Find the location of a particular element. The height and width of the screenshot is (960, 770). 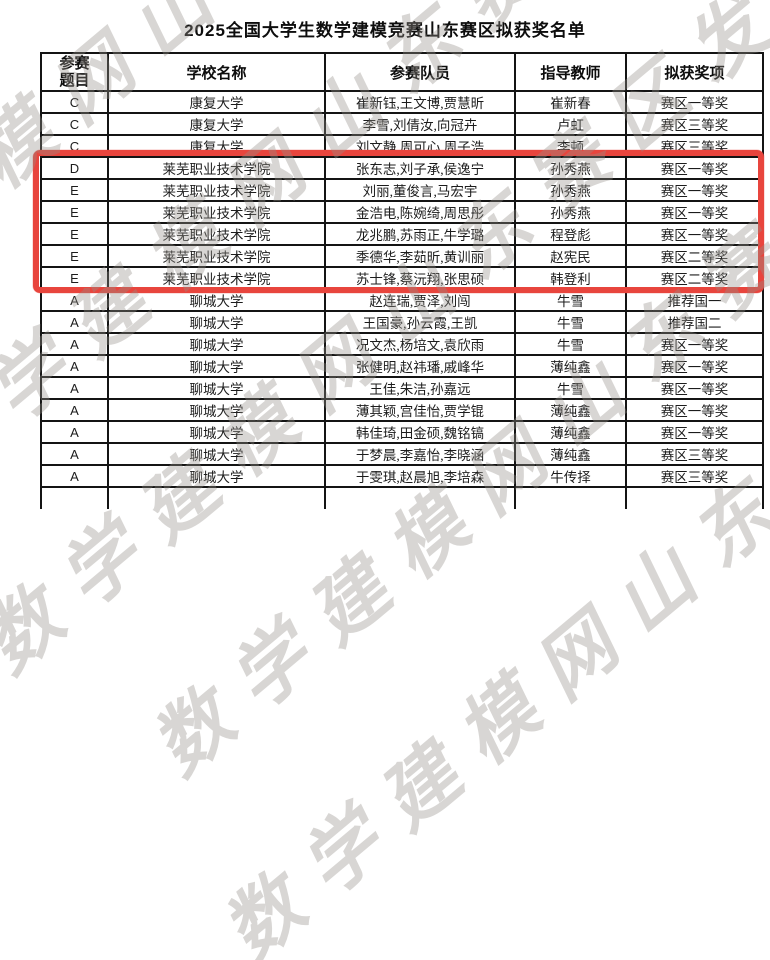

table-row: E 莱芜职业技术学院 苏士锋,蔡沅翔,张思硕 韩登利 赛区二等奖 is located at coordinates (402, 278).